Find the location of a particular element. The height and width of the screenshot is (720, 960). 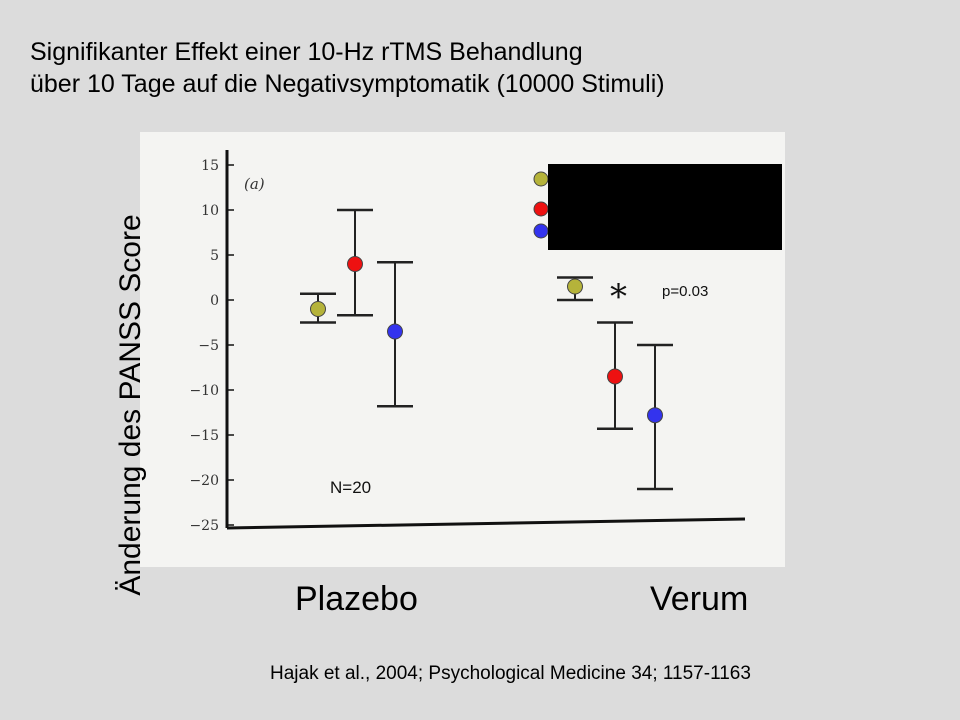

y-tick-label: −15 is located at coordinates (204, 436).